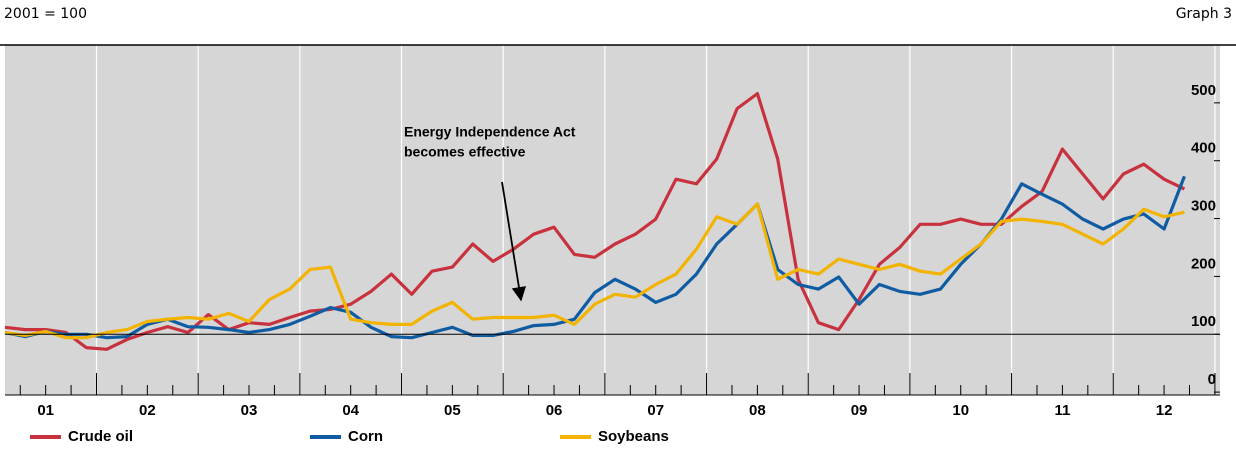 The image size is (1236, 453). Describe the element at coordinates (1204, 14) in the screenshot. I see `graph-label: Graph 3` at that location.